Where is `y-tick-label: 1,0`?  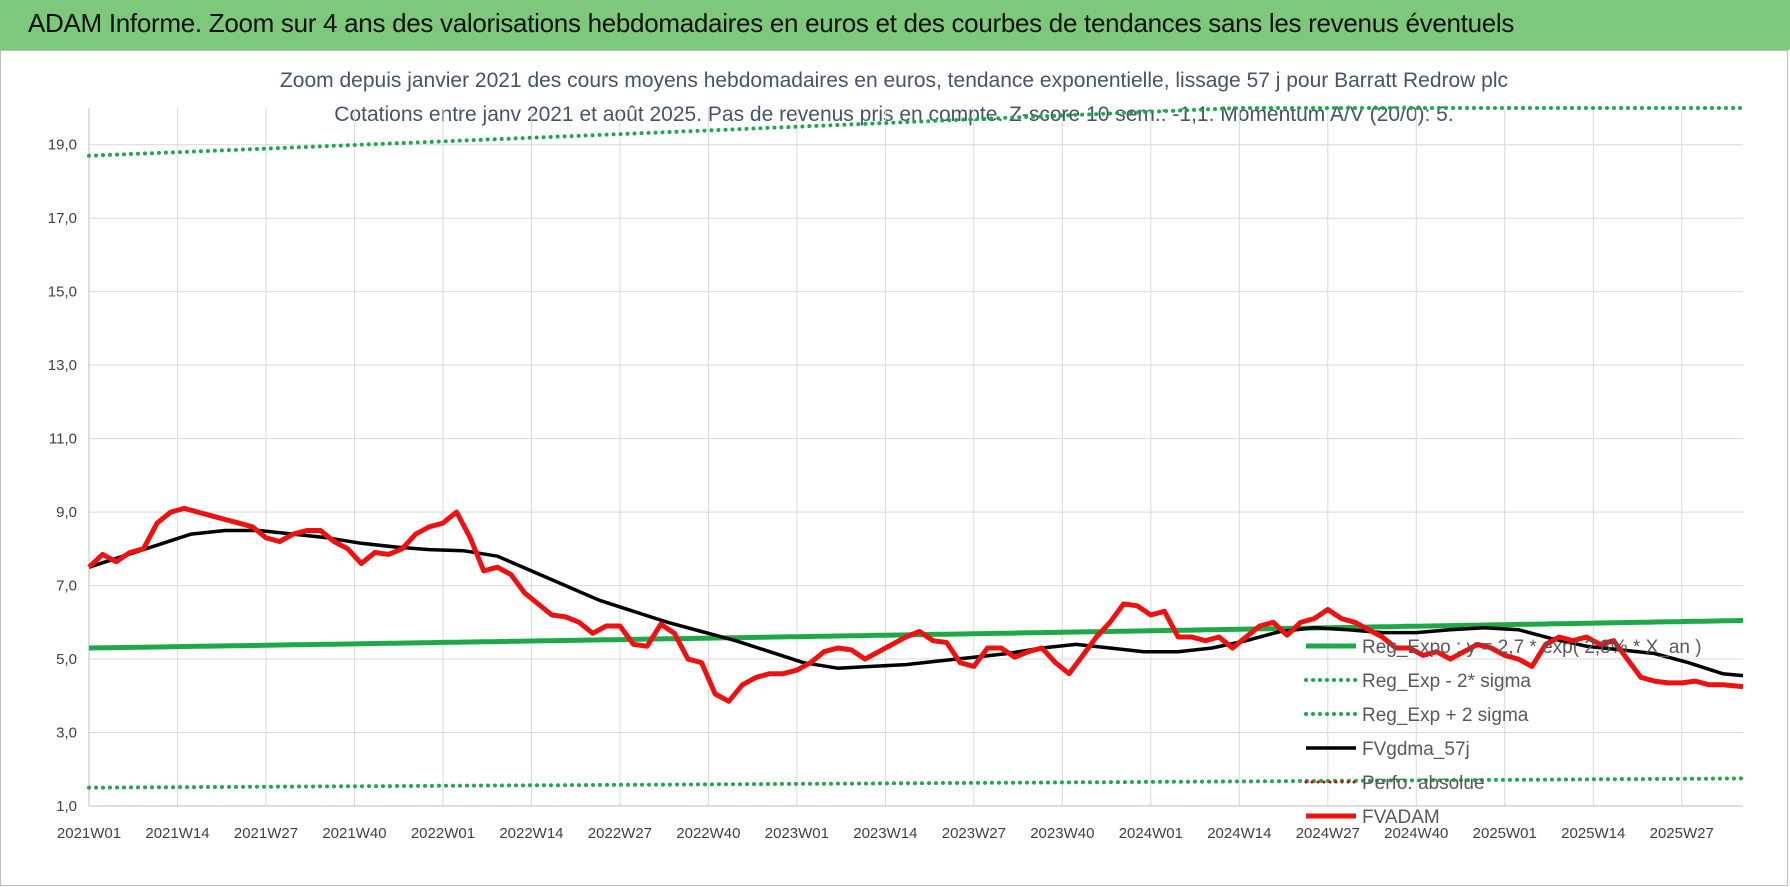 y-tick-label: 1,0 is located at coordinates (66, 806).